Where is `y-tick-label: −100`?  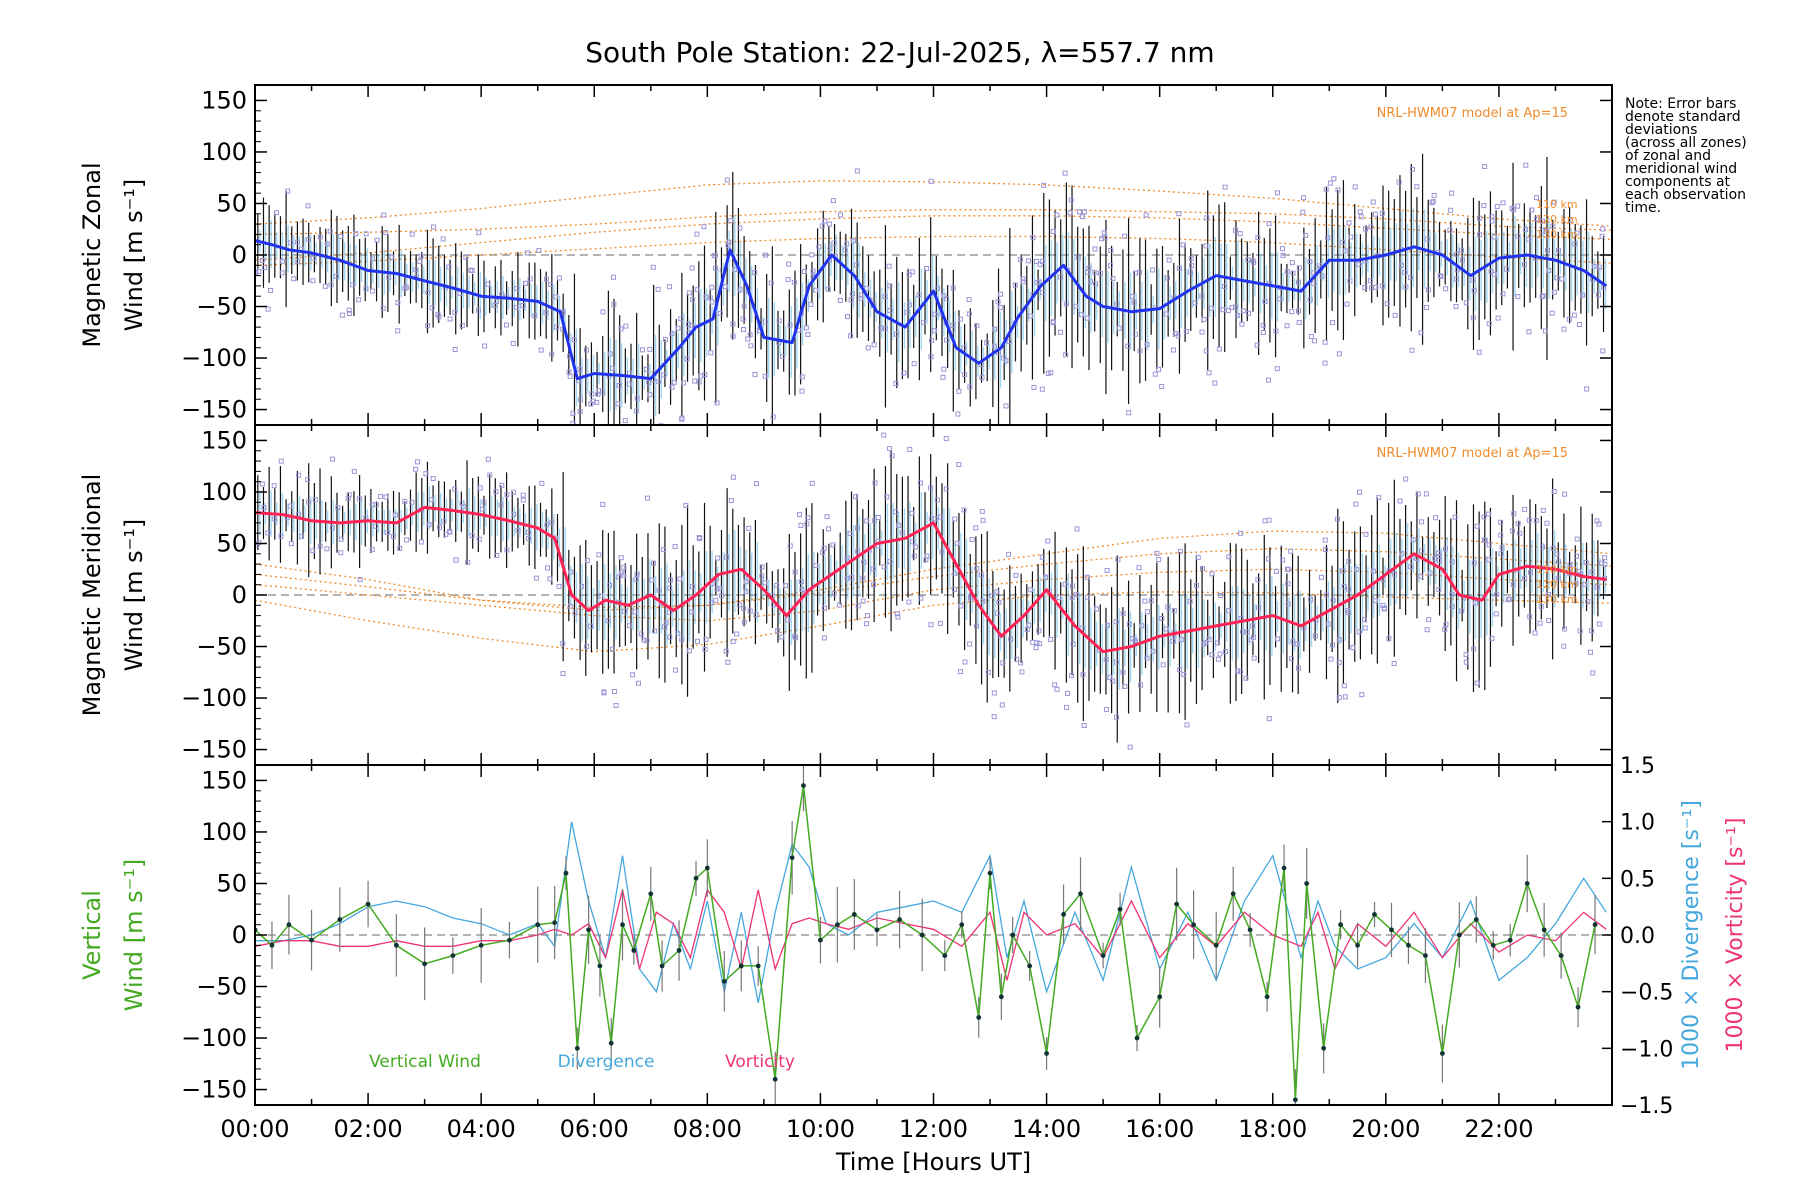 y-tick-label: −100 is located at coordinates (214, 1038).